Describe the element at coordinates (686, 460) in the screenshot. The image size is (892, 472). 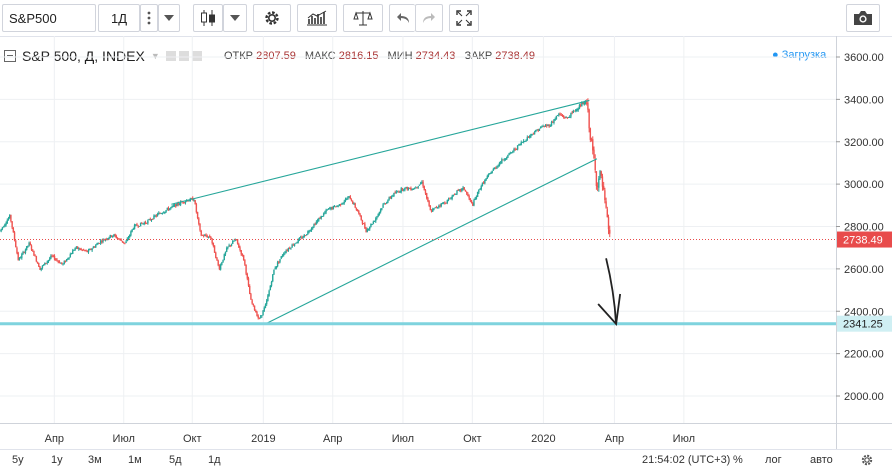
I see `clock: 21:54:02 (UTC+3)` at that location.